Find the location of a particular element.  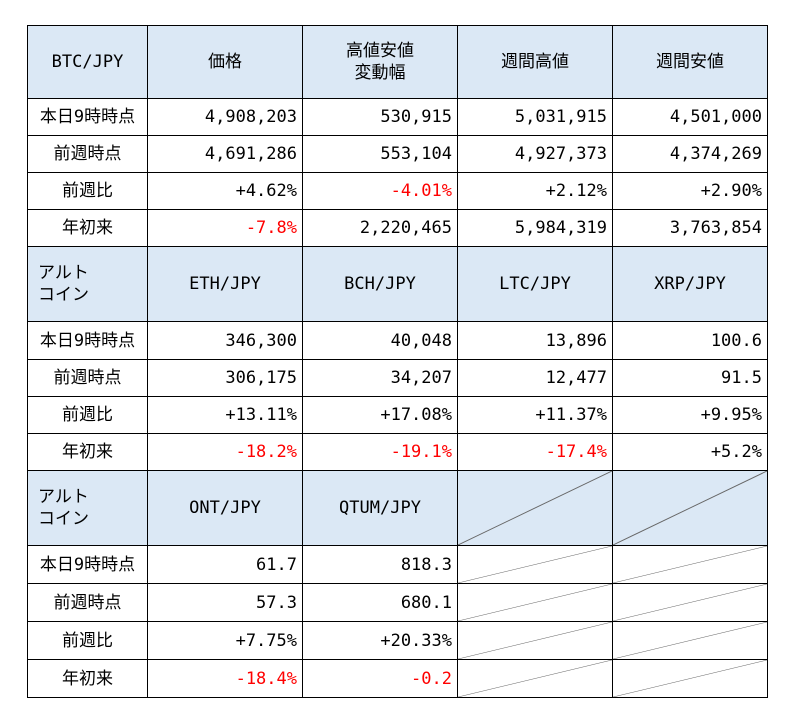

table-row: 前週比 +13.11% +17.08% +11.37% +9.95% is located at coordinates (397, 415).